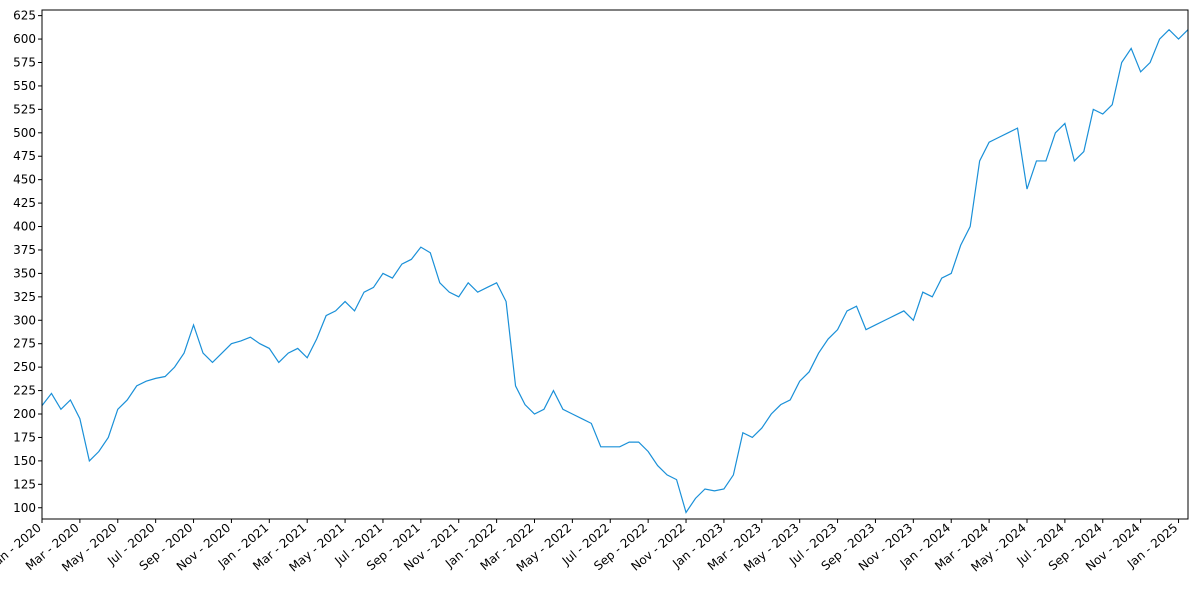 This screenshot has height=600, width=1200. I want to click on y-tick-label: 125, so click(24, 484).